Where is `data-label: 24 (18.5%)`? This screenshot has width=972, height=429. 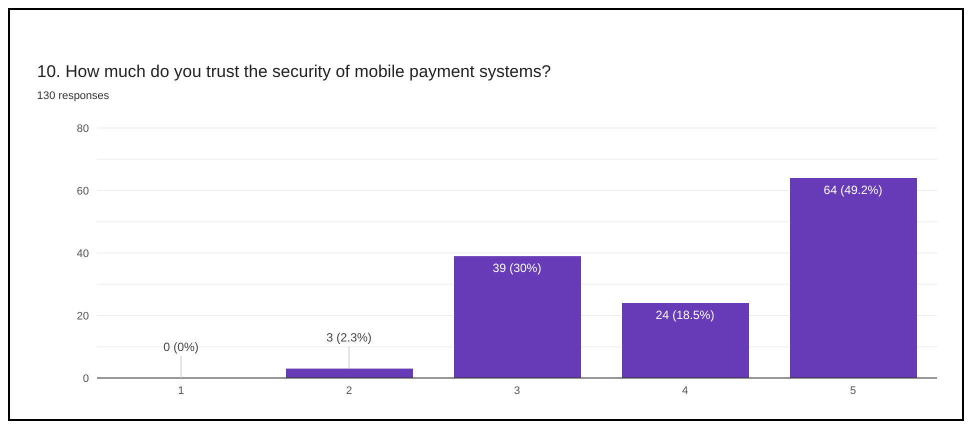 data-label: 24 (18.5%) is located at coordinates (685, 315).